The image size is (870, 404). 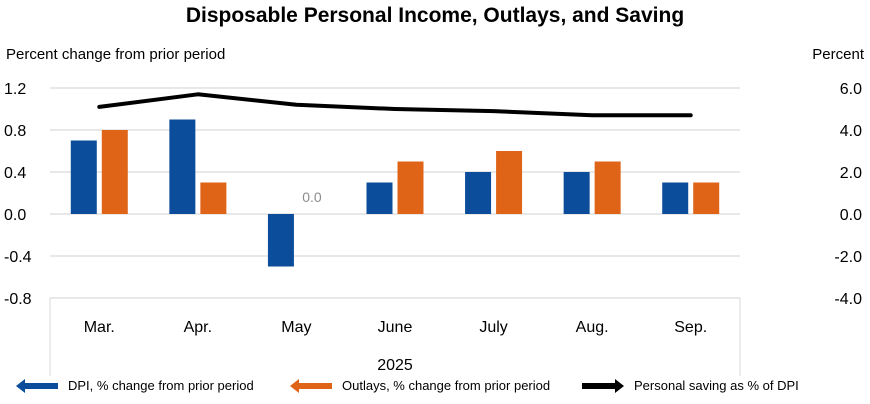 I want to click on y-tick-right: 4.0, so click(x=851, y=131).